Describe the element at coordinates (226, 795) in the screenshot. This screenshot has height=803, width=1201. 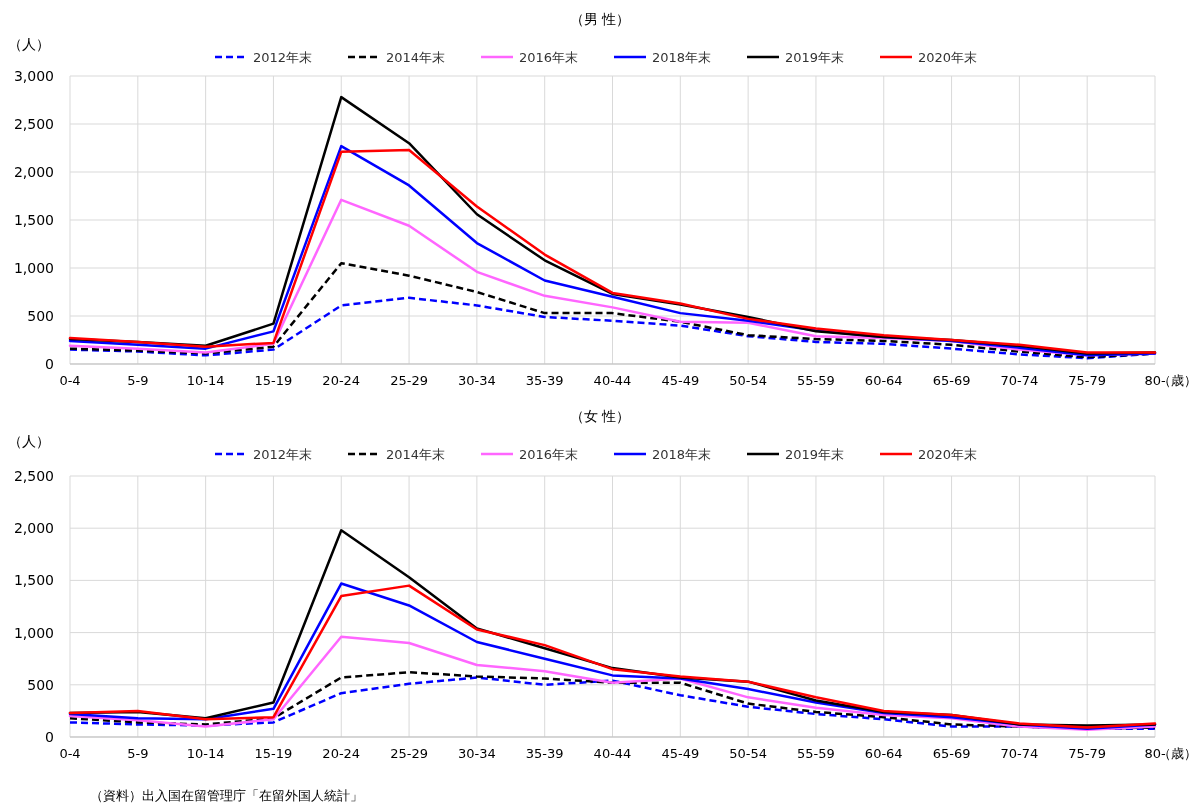
I see `text: （資料）出入国在留管理庁「在留外国人統計」` at that location.